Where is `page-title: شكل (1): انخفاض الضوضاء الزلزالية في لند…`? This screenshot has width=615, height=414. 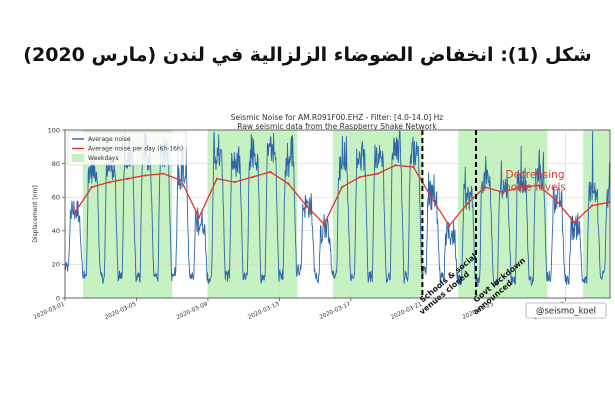 page-title: شكل (1): انخفاض الضوضاء الزلزالية في لند… is located at coordinates (307, 55).